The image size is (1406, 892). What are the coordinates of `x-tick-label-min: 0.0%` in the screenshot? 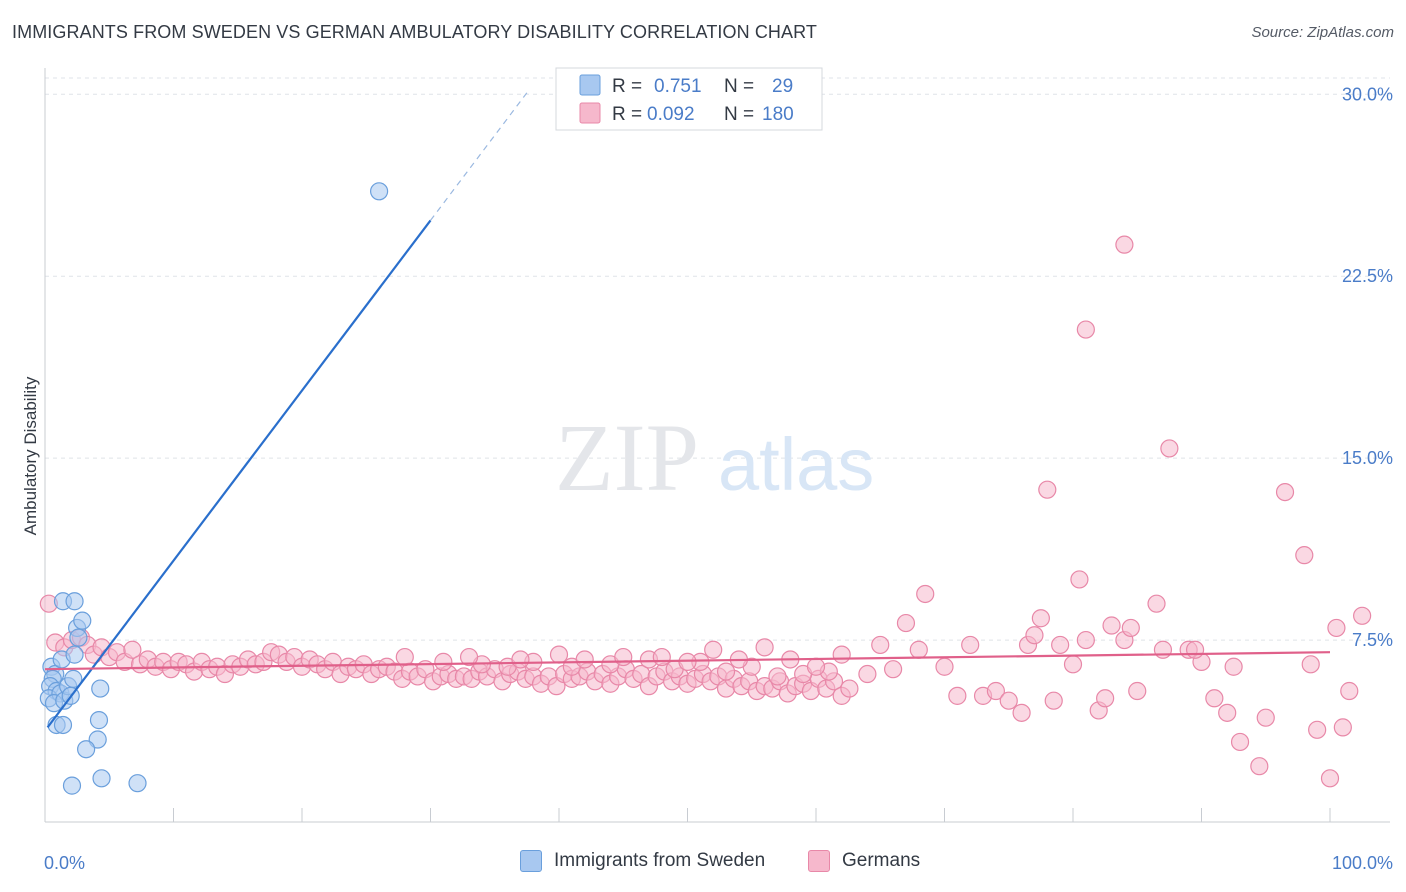 It's located at (64, 863).